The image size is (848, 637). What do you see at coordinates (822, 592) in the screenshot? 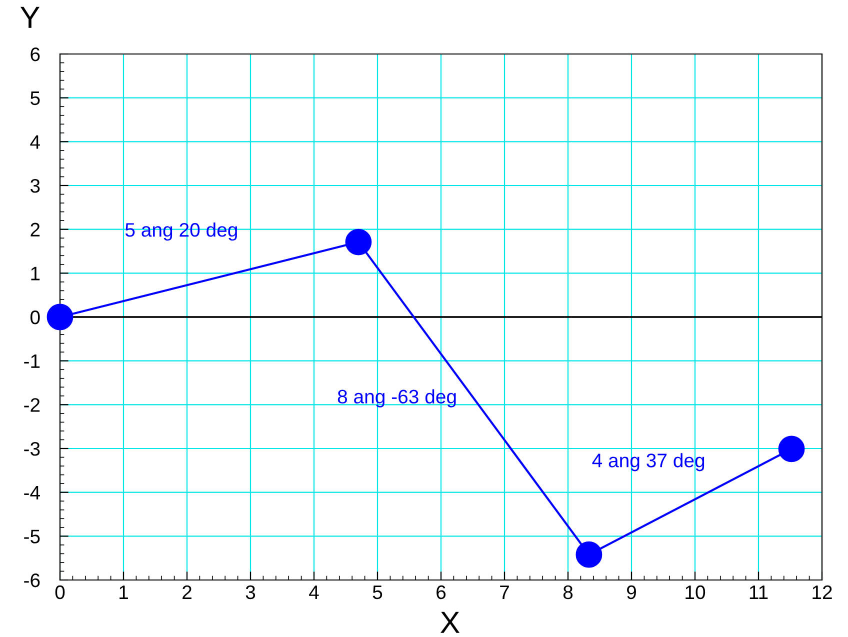
I see `x-tick-label: 12` at bounding box center [822, 592].